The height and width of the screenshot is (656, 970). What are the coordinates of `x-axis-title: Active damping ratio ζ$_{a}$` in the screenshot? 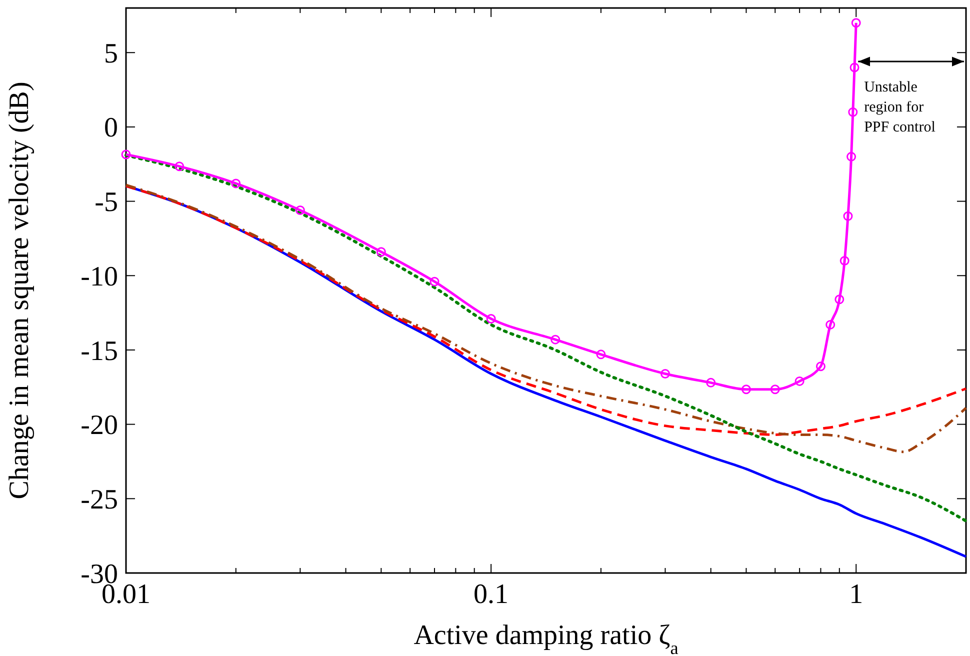 It's located at (546, 638).